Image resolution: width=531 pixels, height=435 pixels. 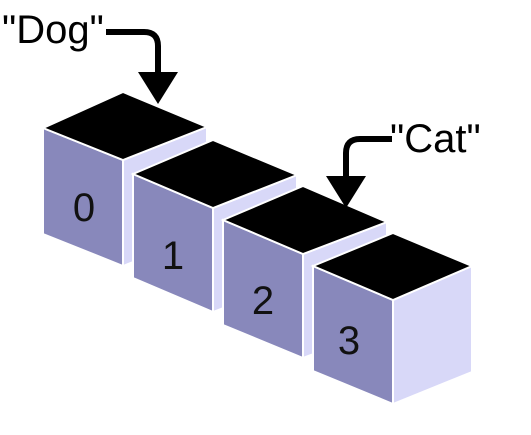 What do you see at coordinates (346, 192) in the screenshot?
I see `pointer-cat-arrowhead` at bounding box center [346, 192].